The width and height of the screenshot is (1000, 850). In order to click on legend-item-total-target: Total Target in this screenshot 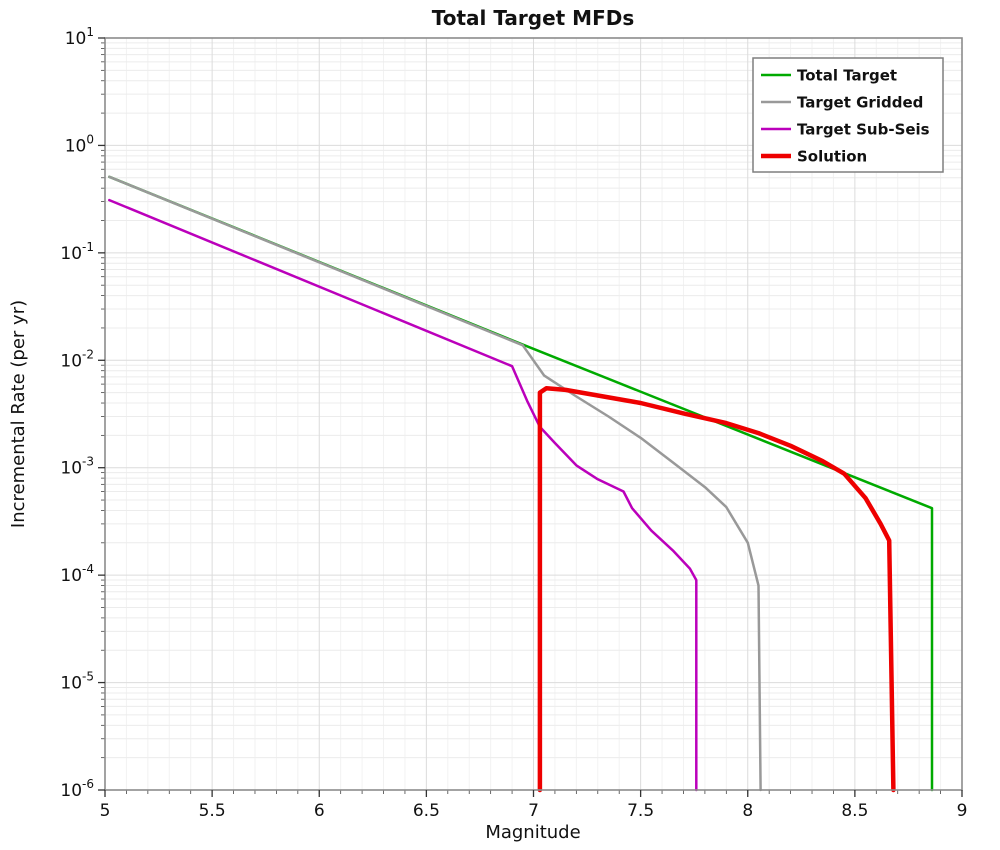, I will do `click(829, 76)`.